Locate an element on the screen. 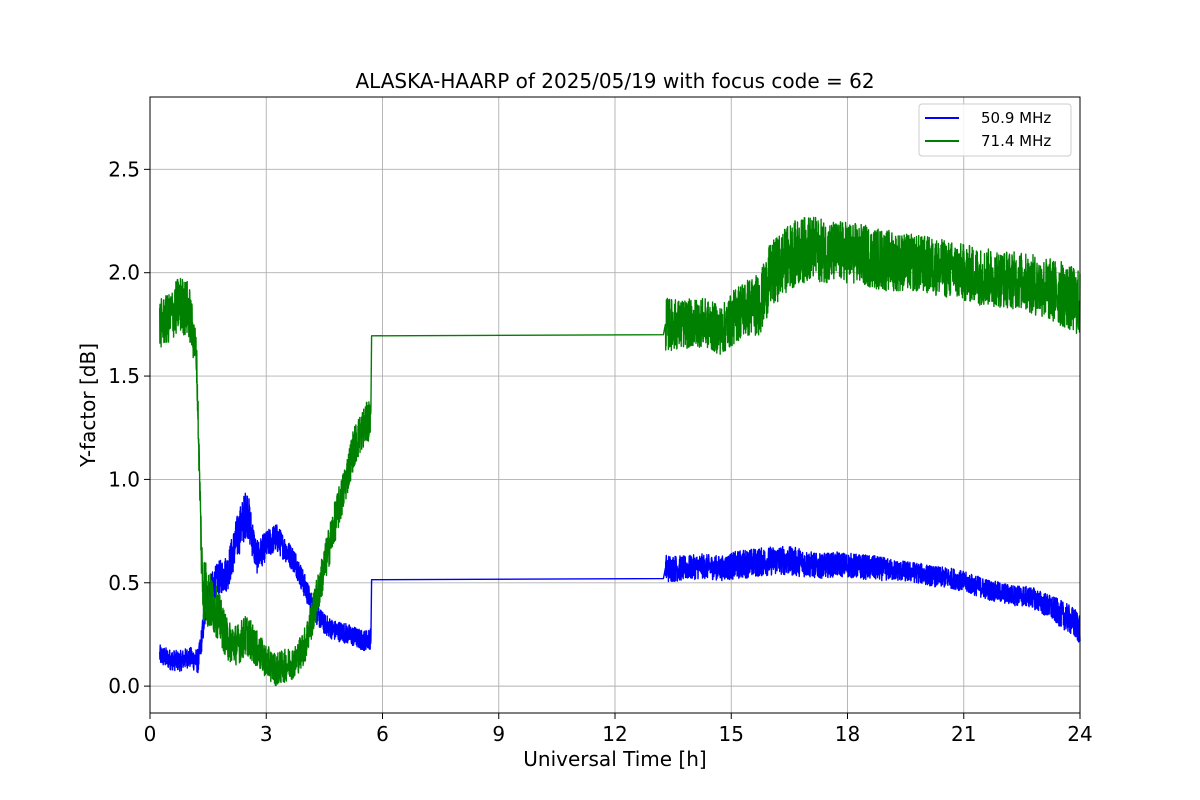 Image resolution: width=1200 pixels, height=800 pixels. y-tick-label: 2.0 is located at coordinates (124, 273).